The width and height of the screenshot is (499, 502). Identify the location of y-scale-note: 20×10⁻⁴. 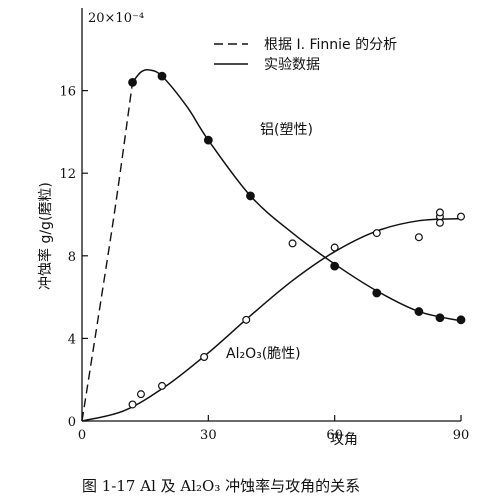
(116, 18).